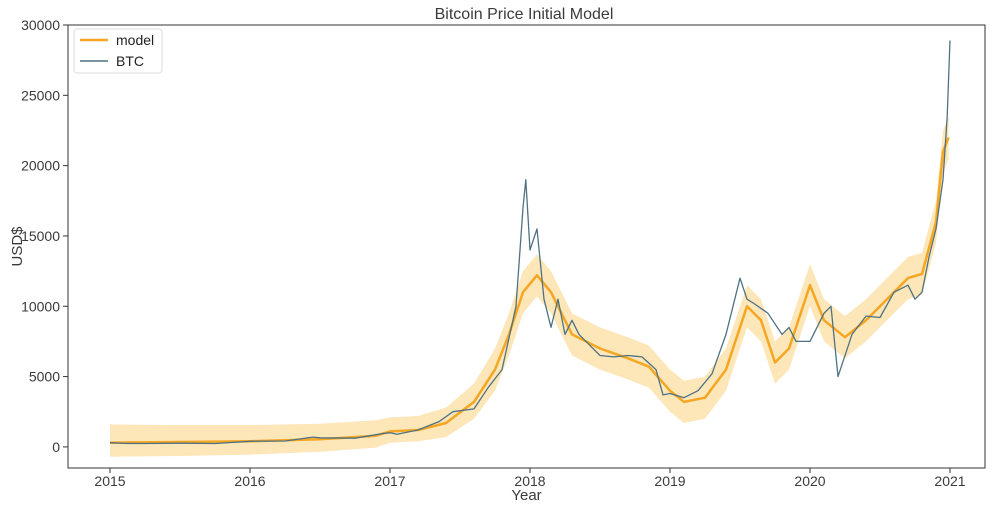 The height and width of the screenshot is (512, 1000). Describe the element at coordinates (130, 61) in the screenshot. I see `legend-entry-btc-label: BTC` at that location.